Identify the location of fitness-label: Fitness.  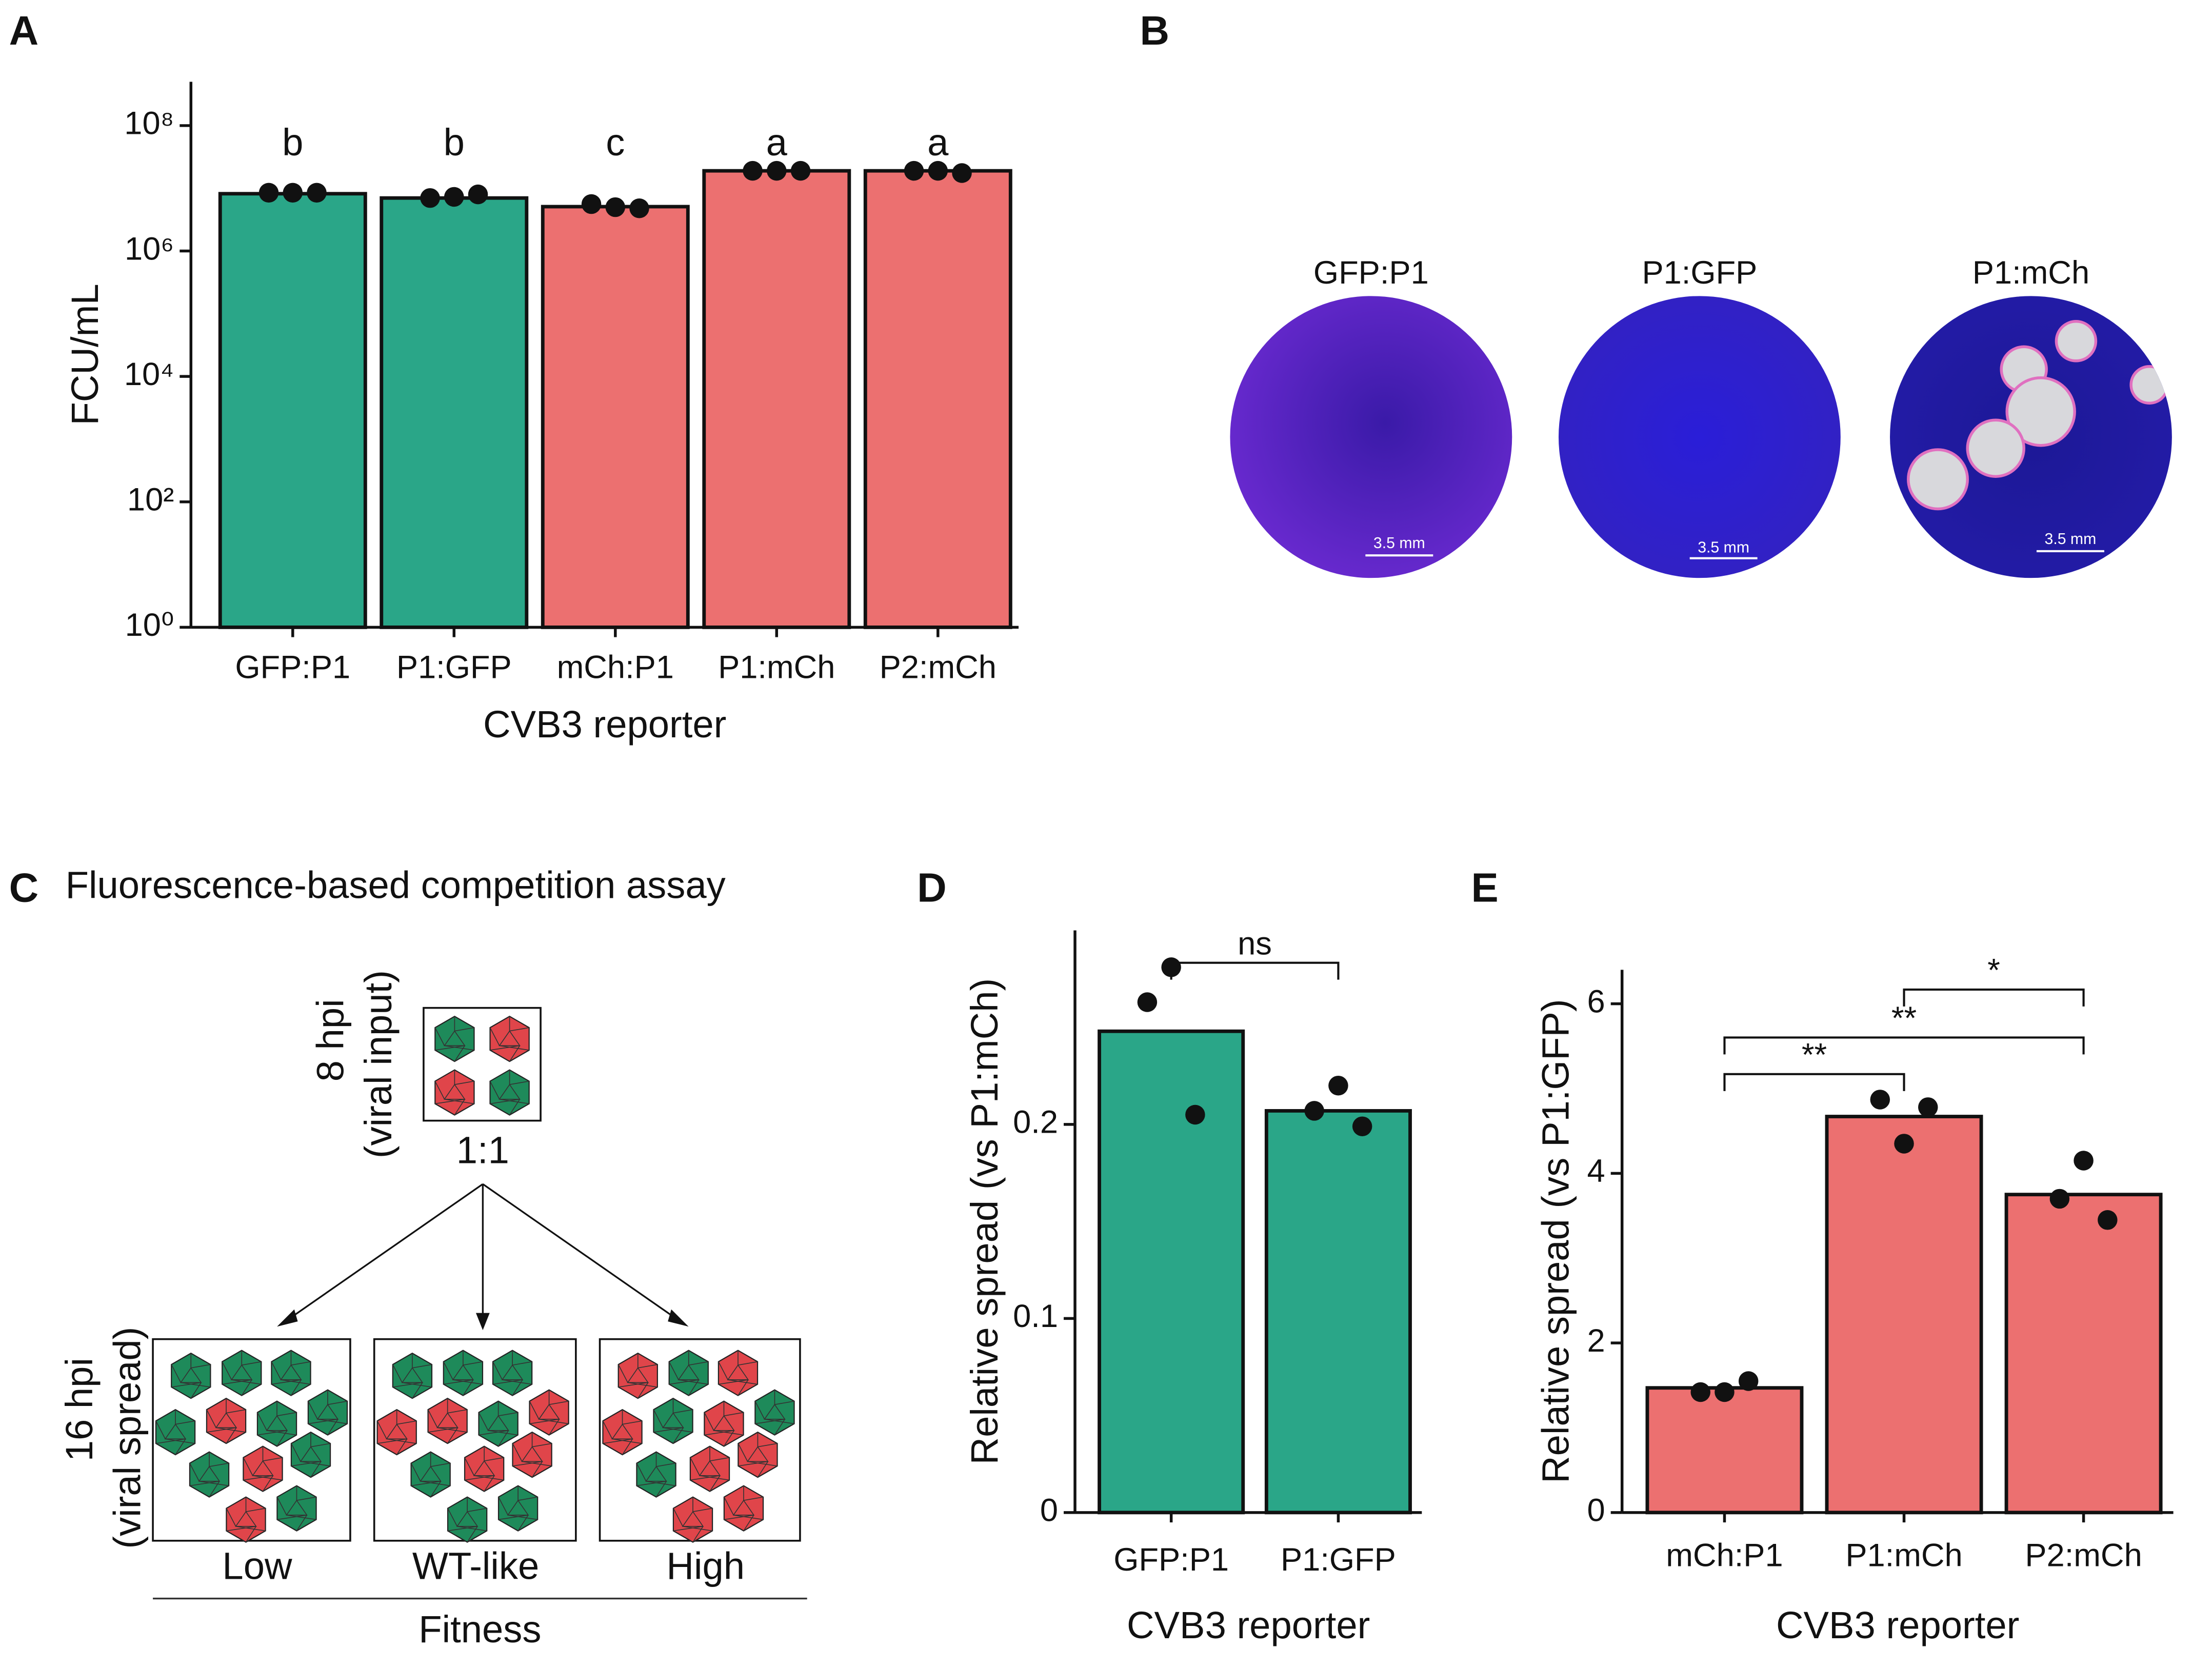
(480, 1629).